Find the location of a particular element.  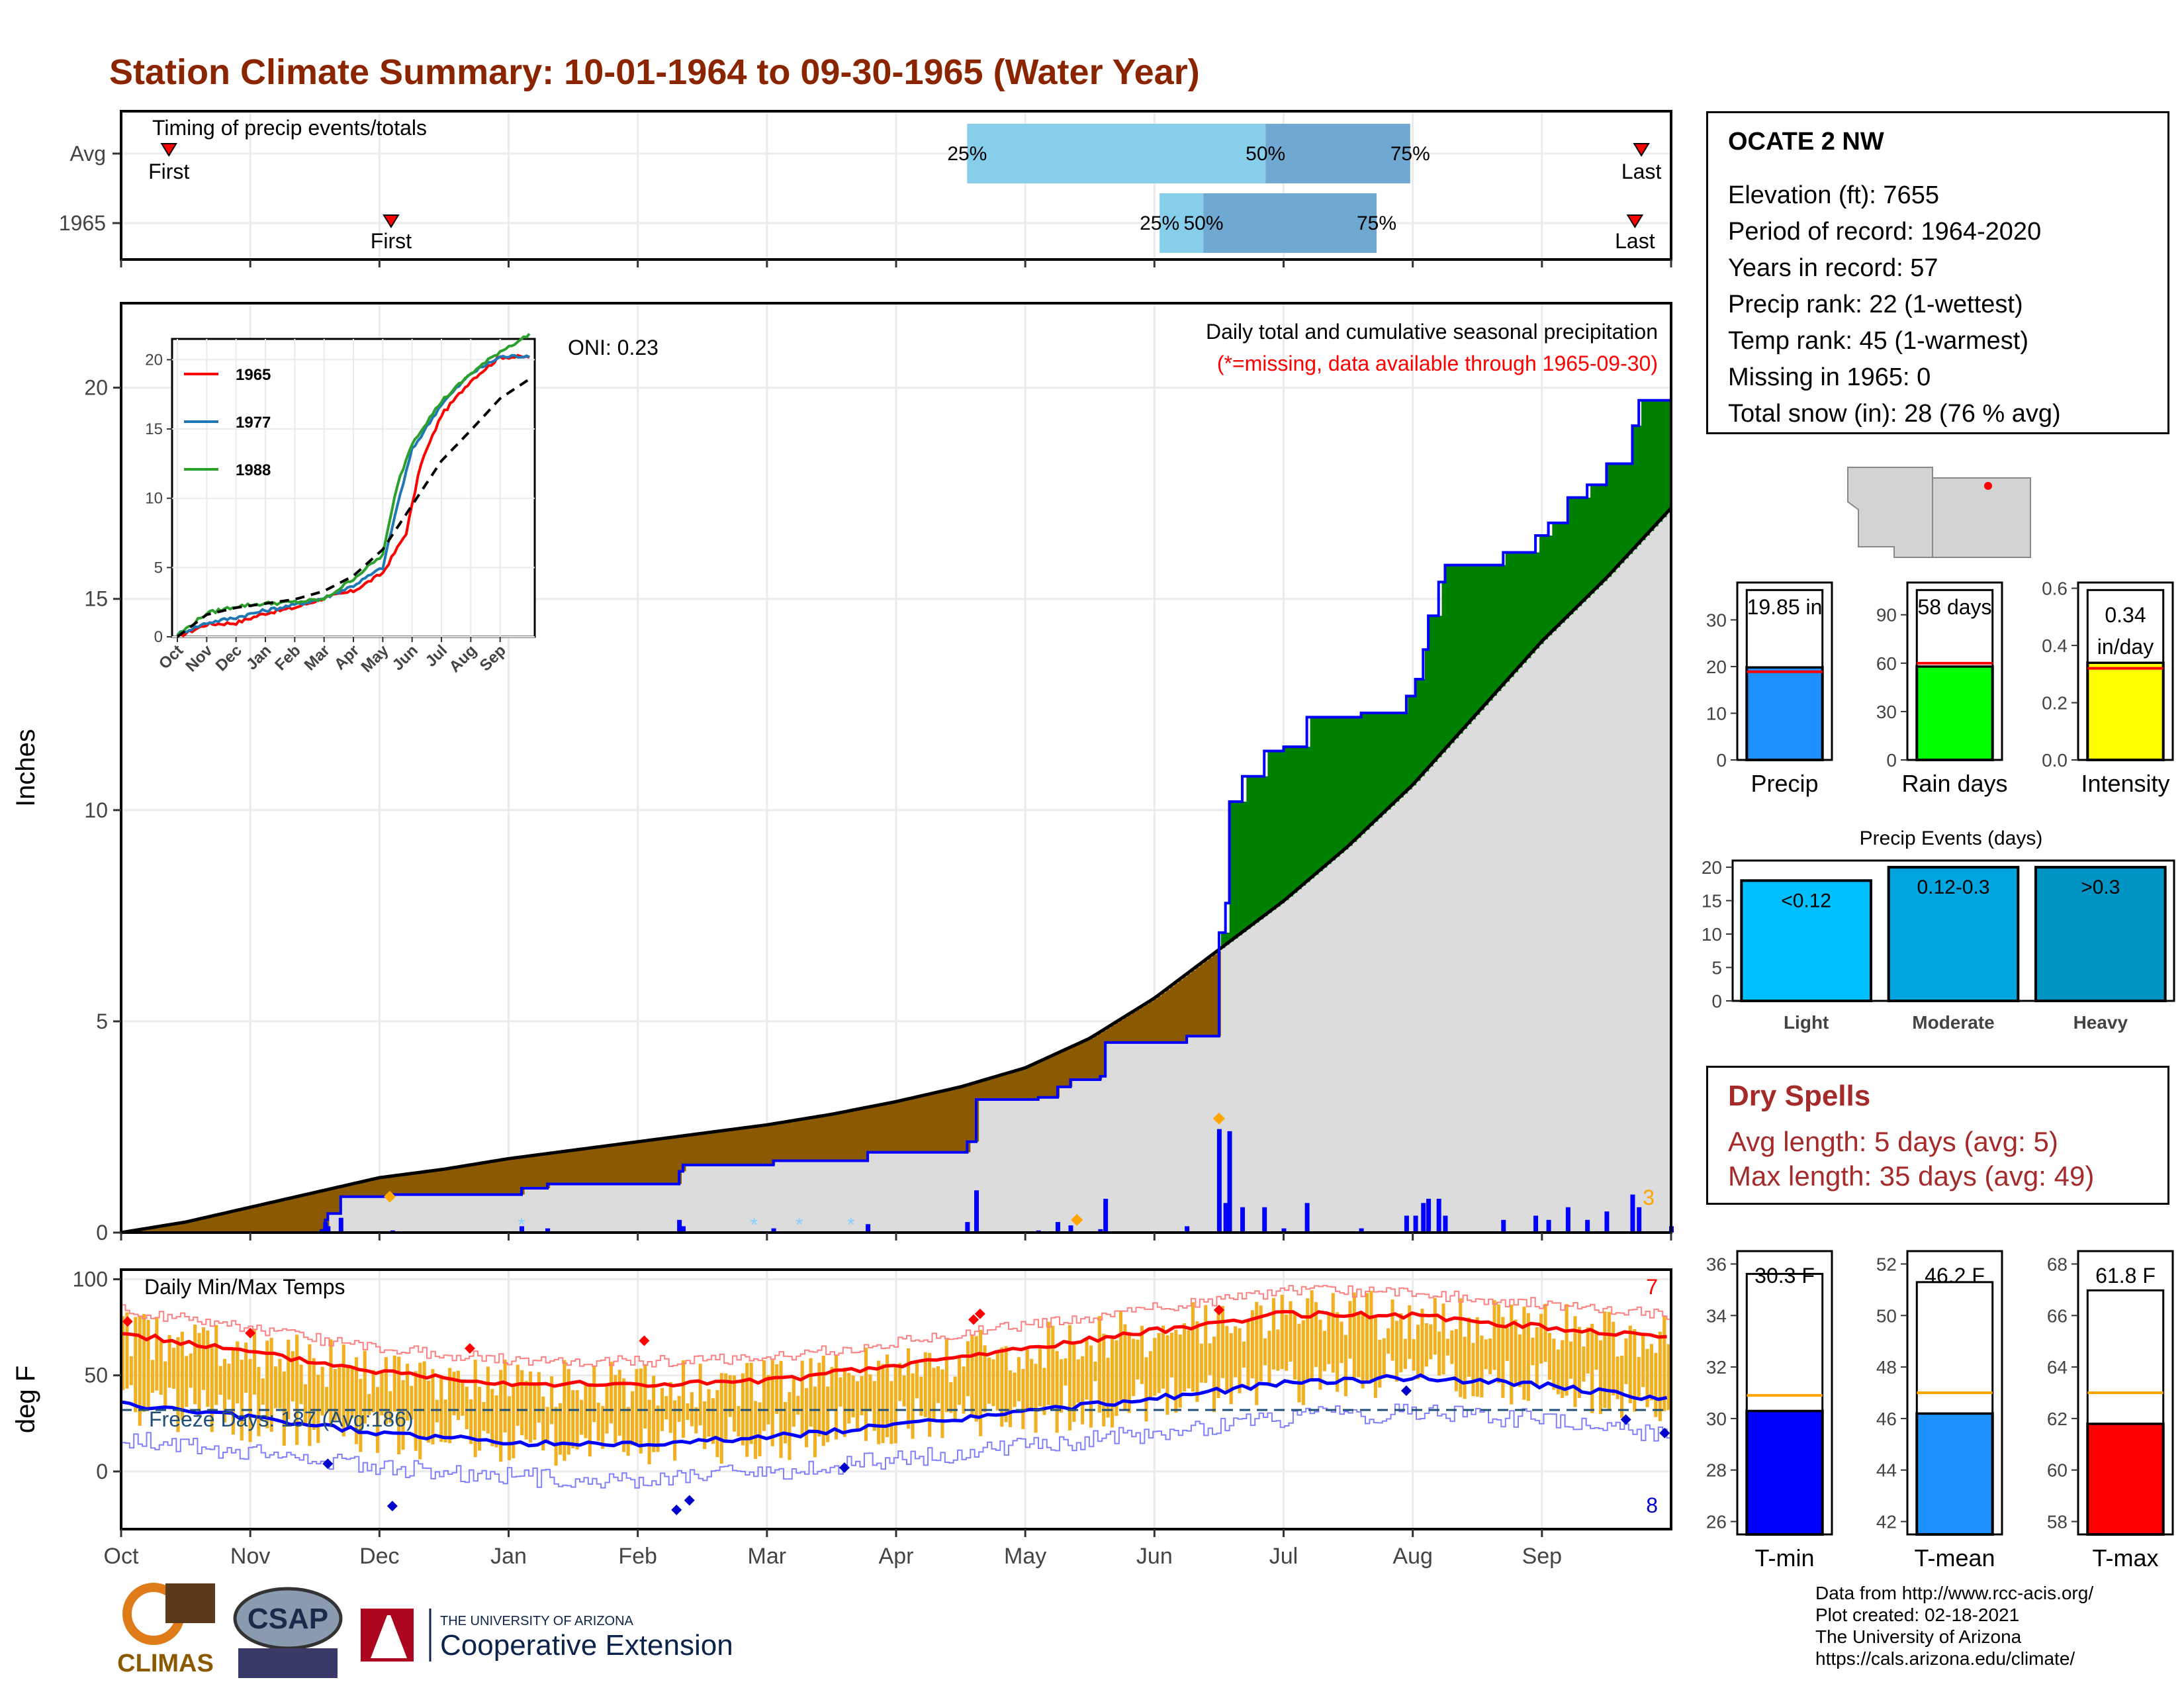

credit-line: Data from http://www.rcc-acis.org/ is located at coordinates (1954, 1593).